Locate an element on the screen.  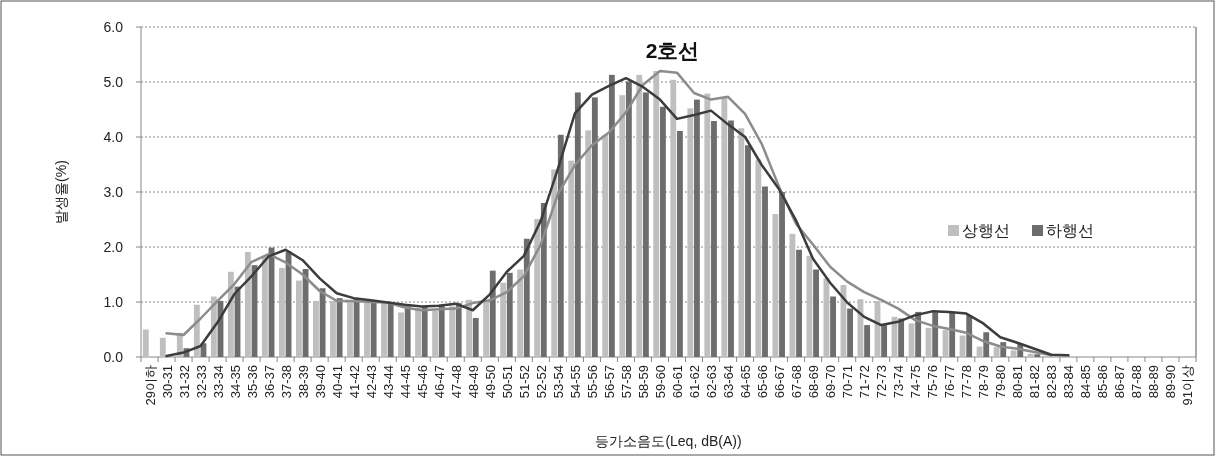
x-tick-label: 63-64 is located at coordinates (729, 382).